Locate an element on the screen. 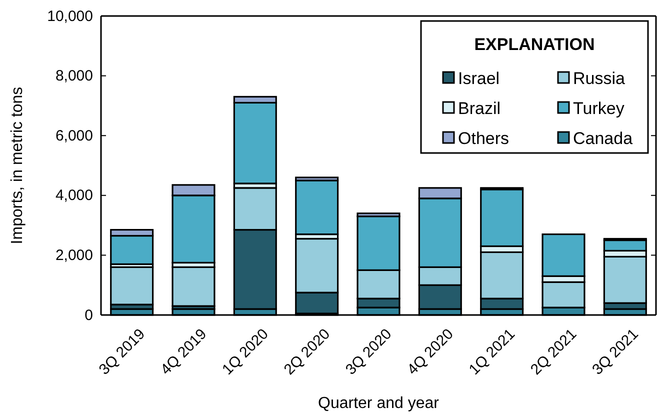 The width and height of the screenshot is (658, 414). legend-label: Brazil is located at coordinates (479, 108).